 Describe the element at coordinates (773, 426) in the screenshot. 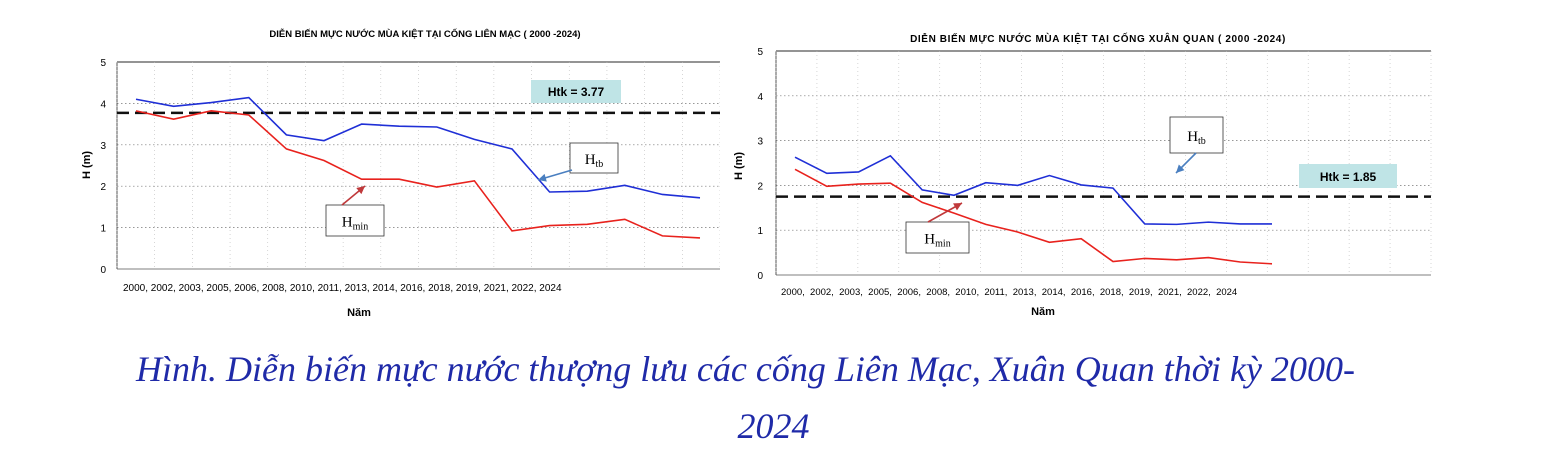

I see `figure-caption-line-2: 2024` at that location.